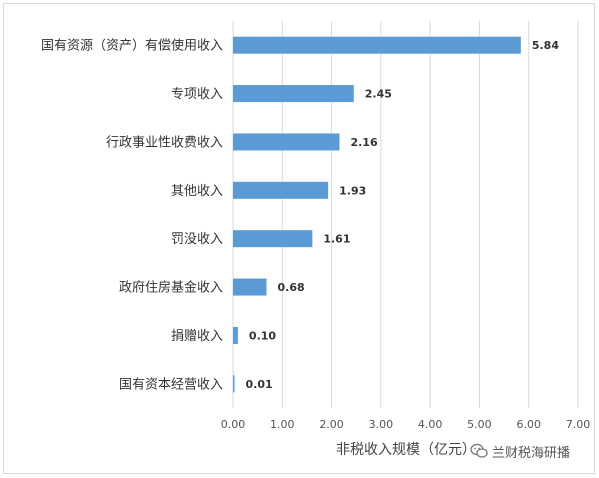  Describe the element at coordinates (171, 288) in the screenshot. I see `category-label: 政府住房基金收入` at that location.